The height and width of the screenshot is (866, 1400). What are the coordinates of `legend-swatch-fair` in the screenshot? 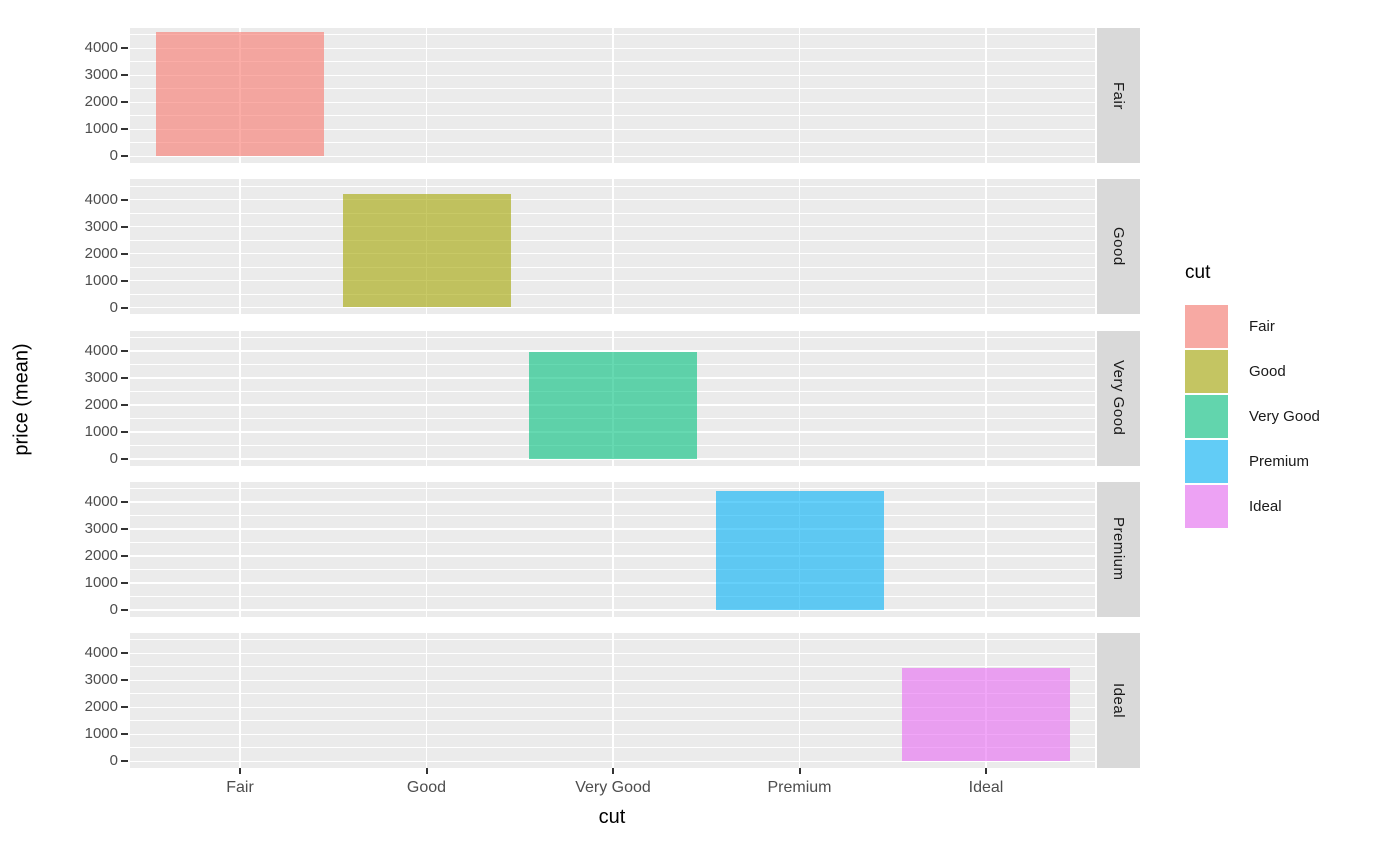 It's located at (1206, 326).